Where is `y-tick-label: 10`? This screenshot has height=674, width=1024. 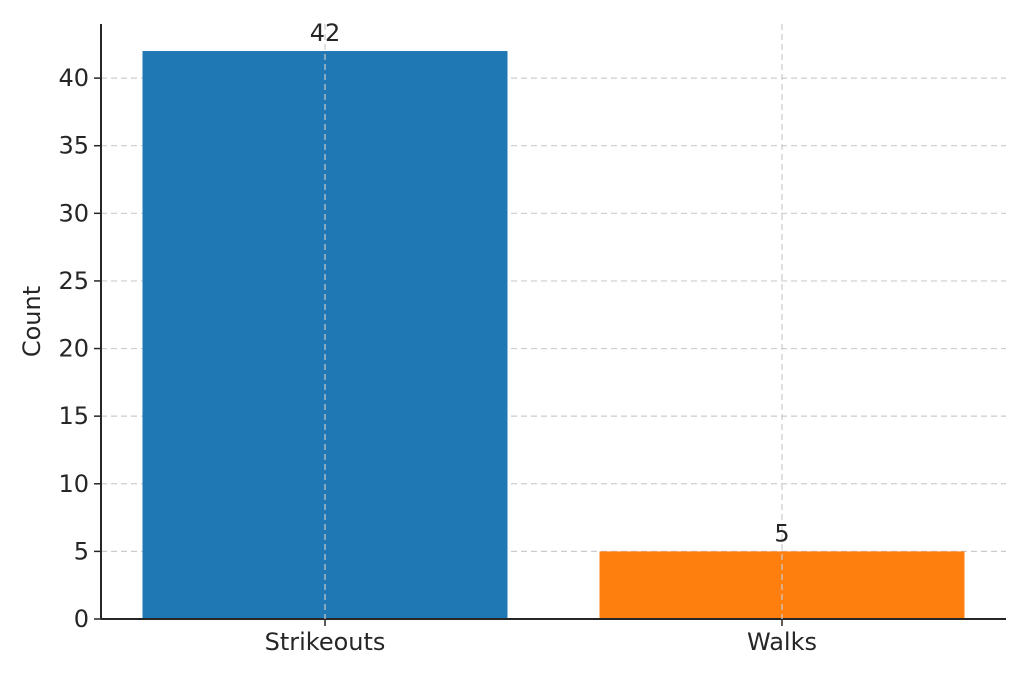
y-tick-label: 10 is located at coordinates (73, 484).